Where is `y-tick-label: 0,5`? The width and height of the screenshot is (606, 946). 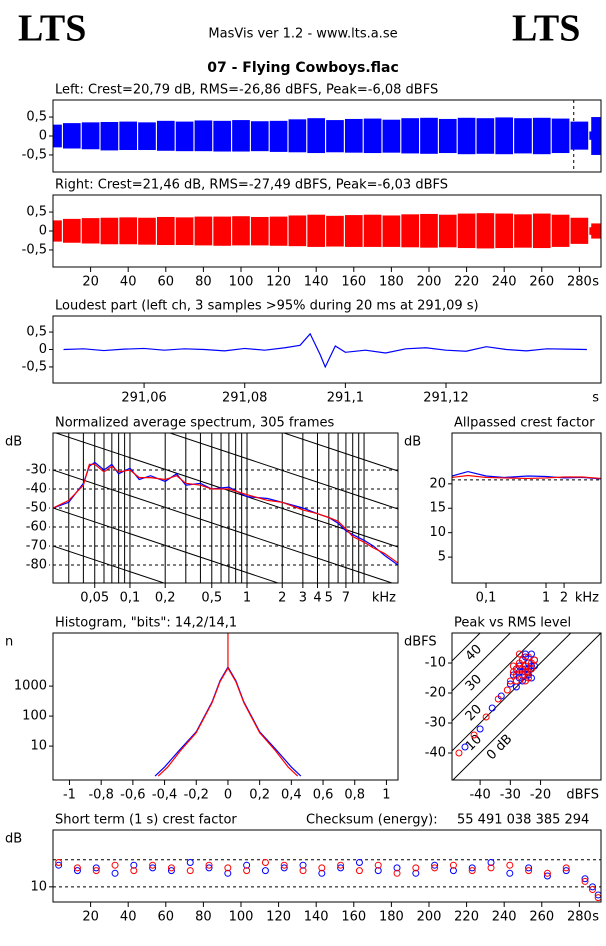 y-tick-label: 0,5 is located at coordinates (36, 117).